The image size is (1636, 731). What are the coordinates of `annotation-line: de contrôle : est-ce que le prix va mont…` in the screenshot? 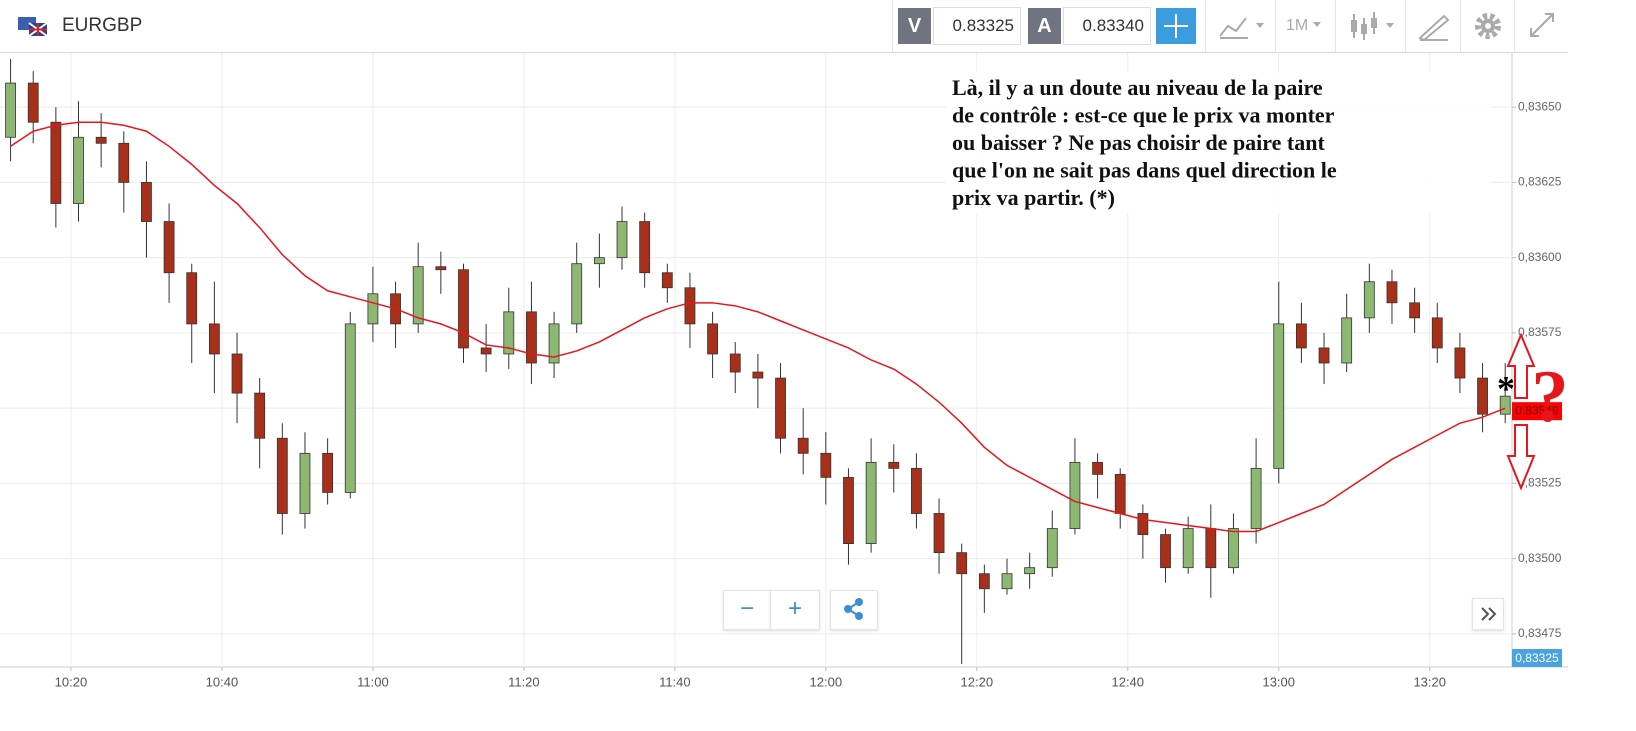 It's located at (1143, 115).